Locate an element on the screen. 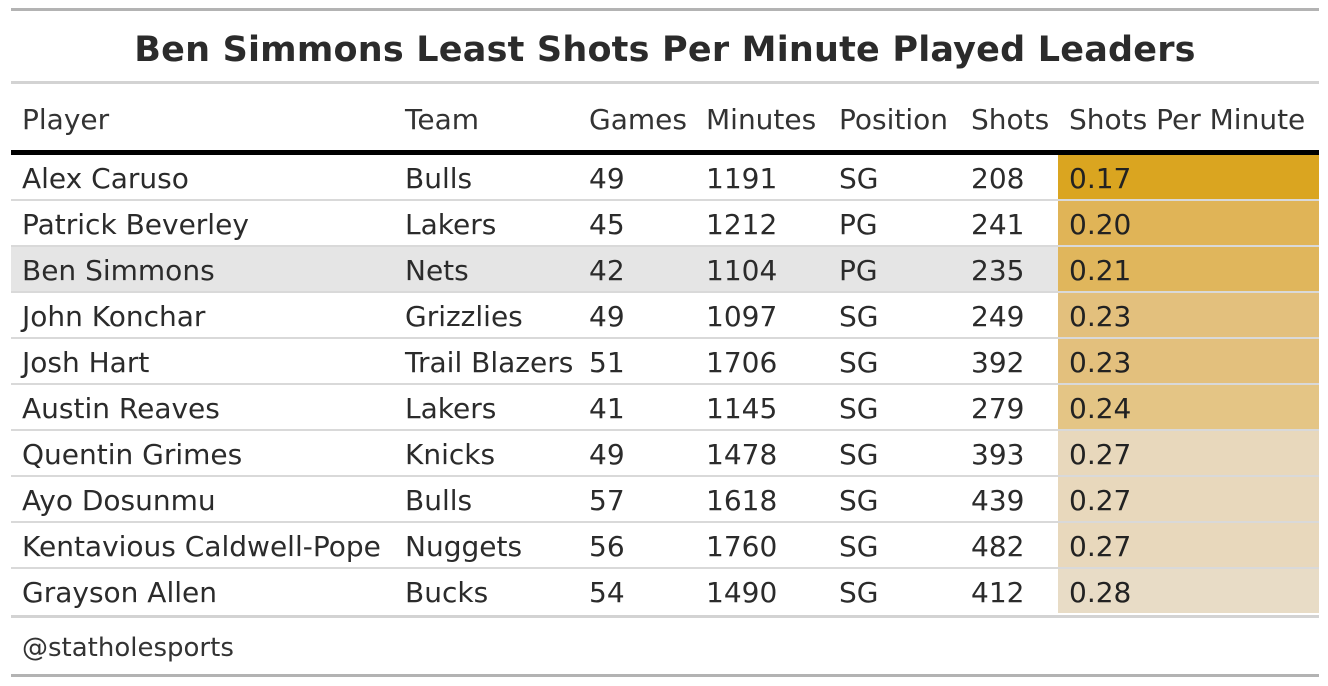  cell-shots: 249 is located at coordinates (998, 316).